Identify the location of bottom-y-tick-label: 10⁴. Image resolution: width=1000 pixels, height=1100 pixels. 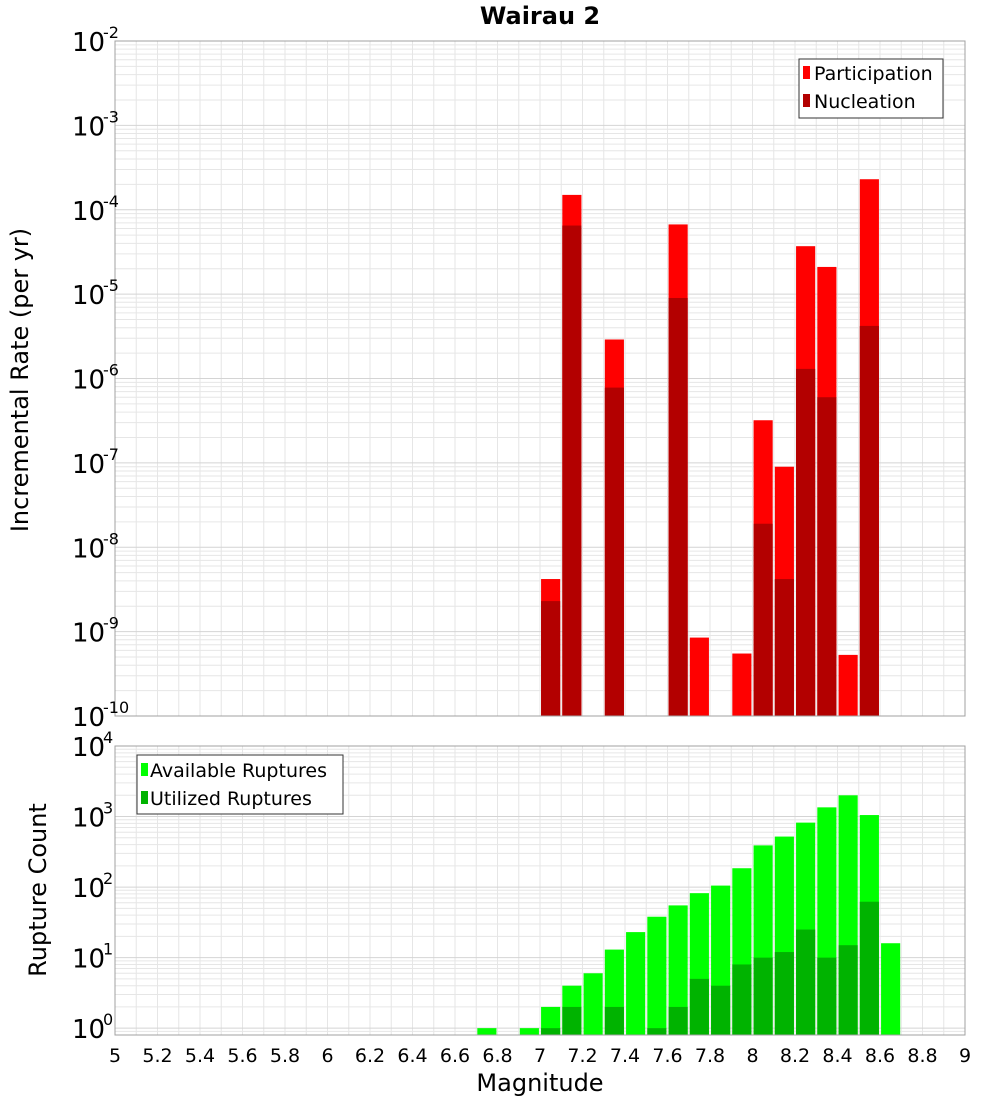
(92, 745).